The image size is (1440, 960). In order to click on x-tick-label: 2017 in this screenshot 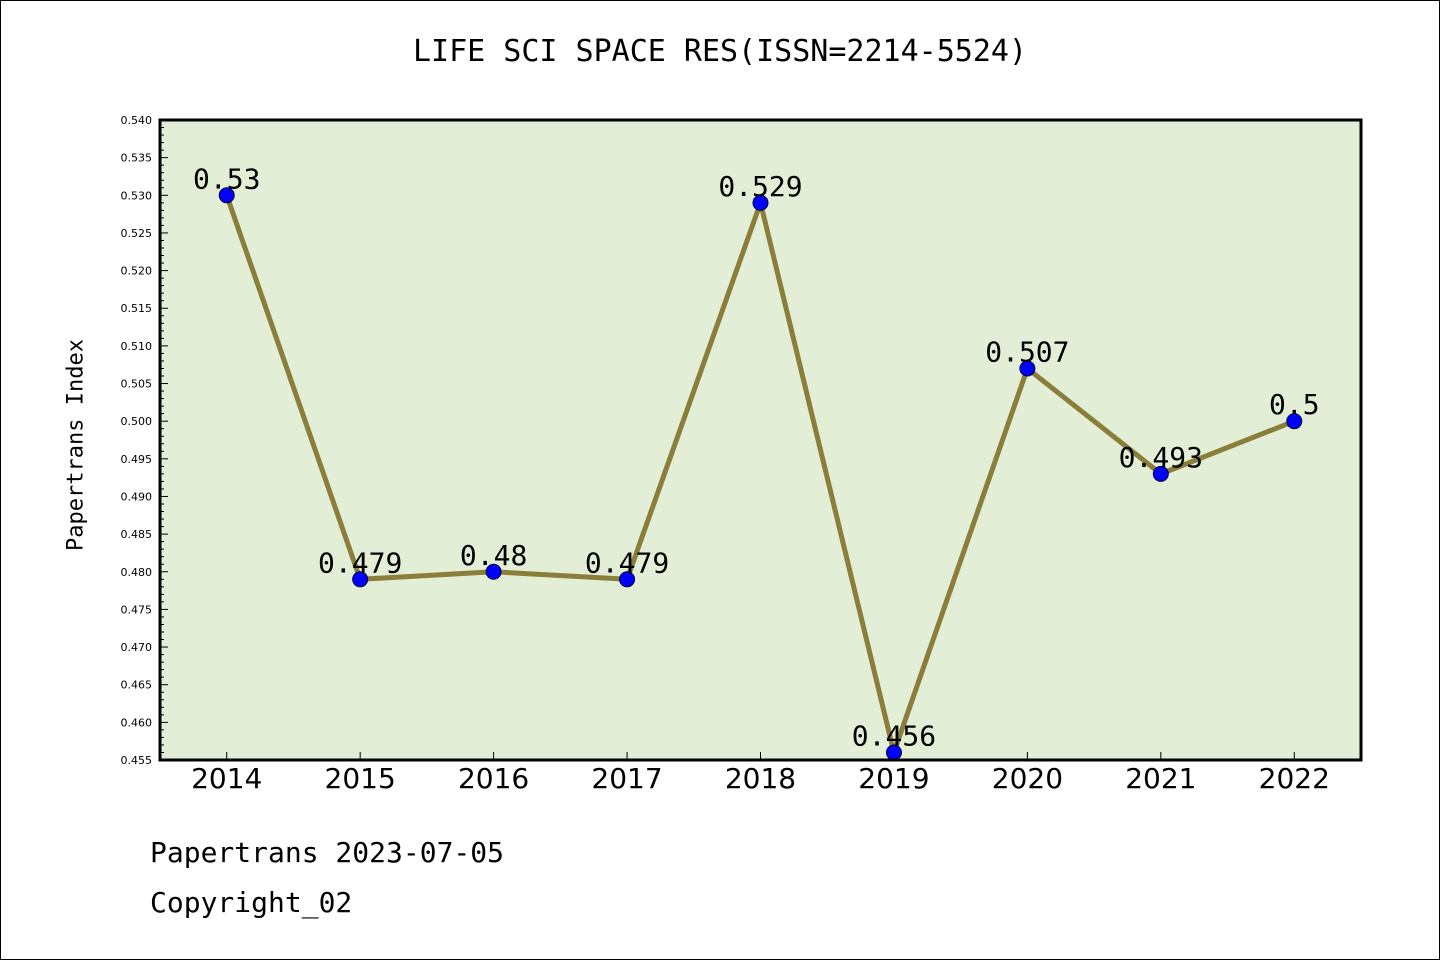, I will do `click(626, 778)`.